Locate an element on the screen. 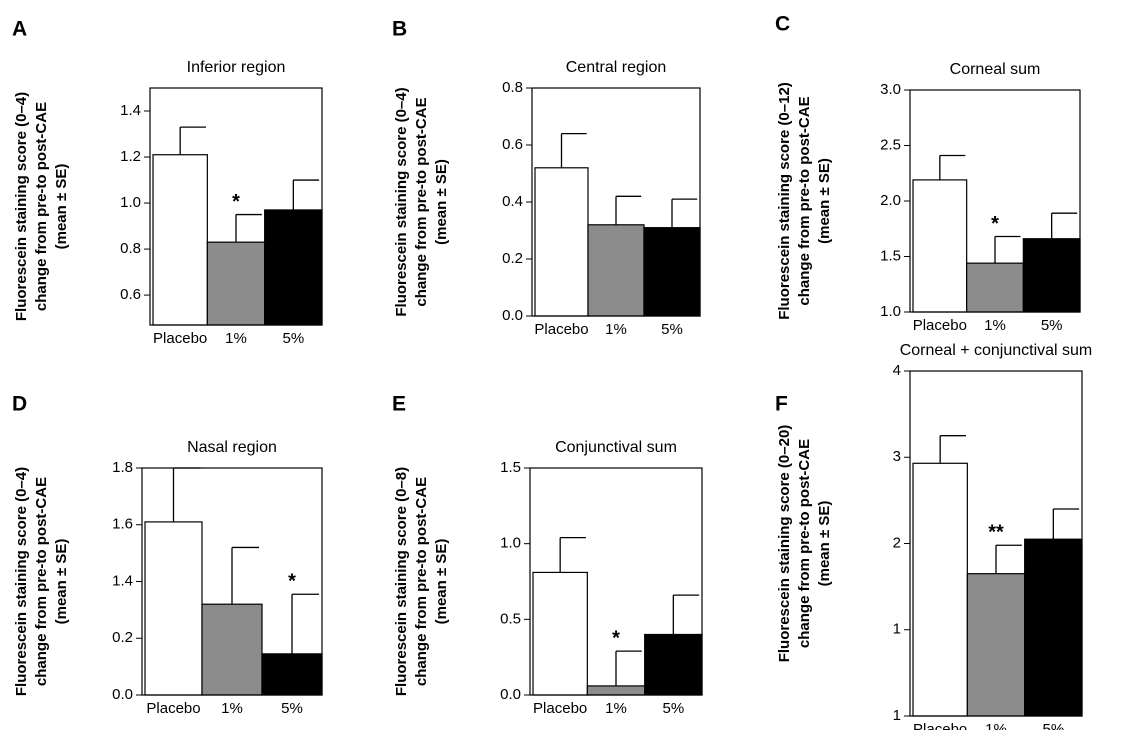 Image resolution: width=1126 pixels, height=730 pixels. significance-marker: ** is located at coordinates (996, 533).